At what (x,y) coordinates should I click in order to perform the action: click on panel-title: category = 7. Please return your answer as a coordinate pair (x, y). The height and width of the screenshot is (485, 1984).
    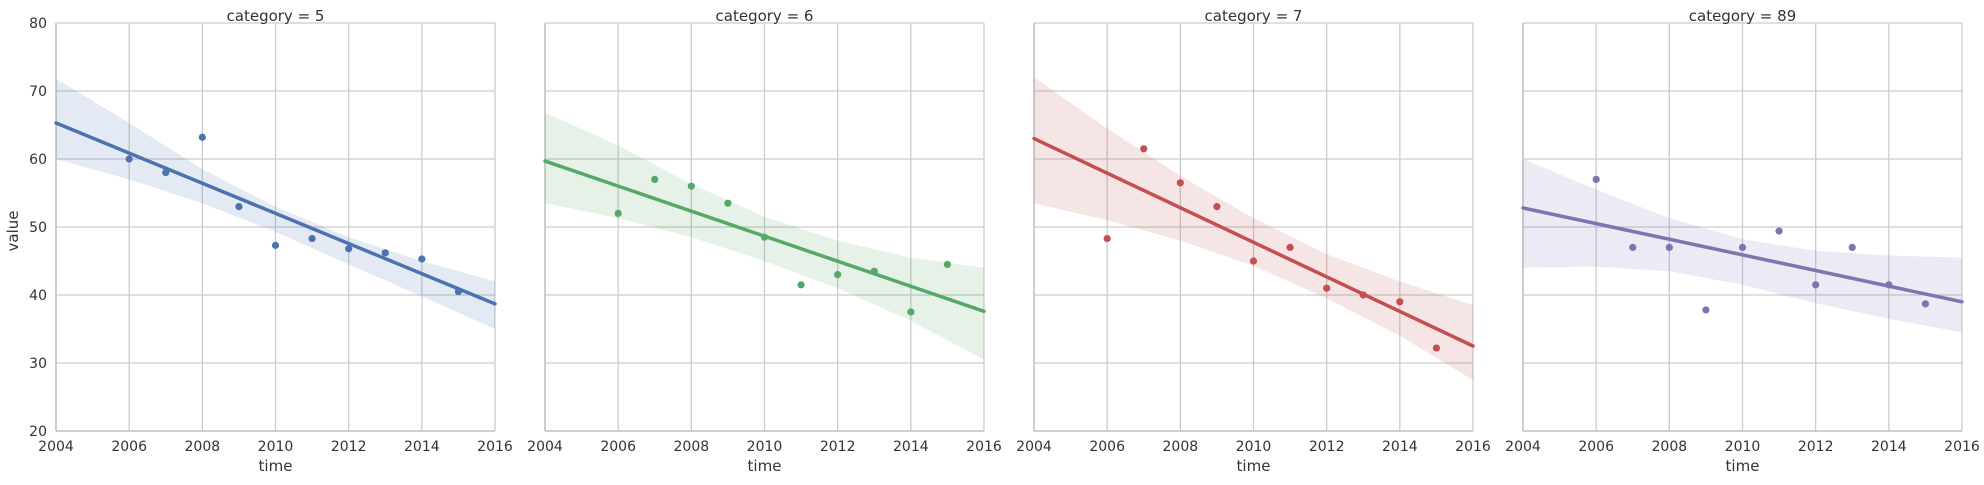
    Looking at the image, I should click on (1254, 16).